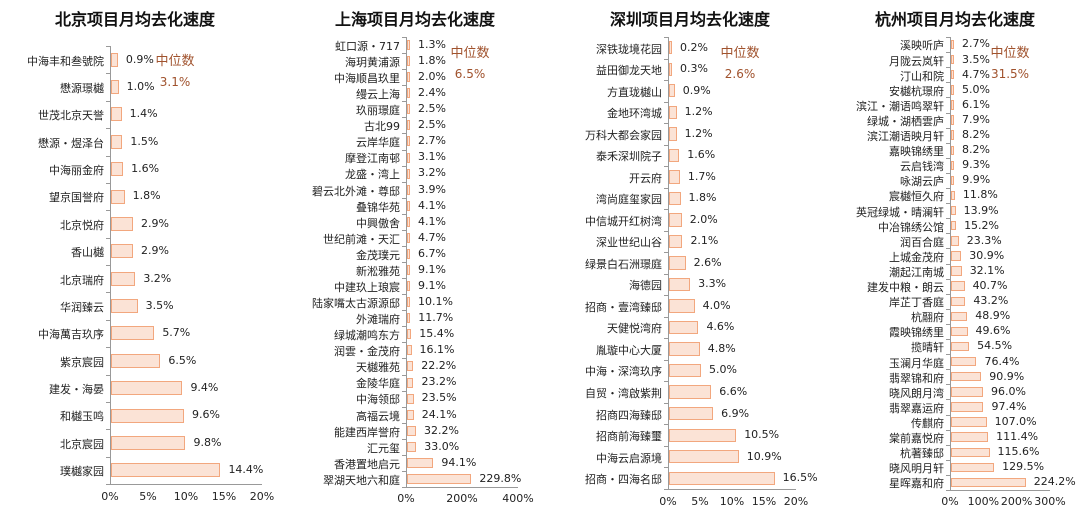 This screenshot has width=1080, height=514. What do you see at coordinates (175, 72) in the screenshot?
I see `median-annotation: 中位数 3.1%` at bounding box center [175, 72].